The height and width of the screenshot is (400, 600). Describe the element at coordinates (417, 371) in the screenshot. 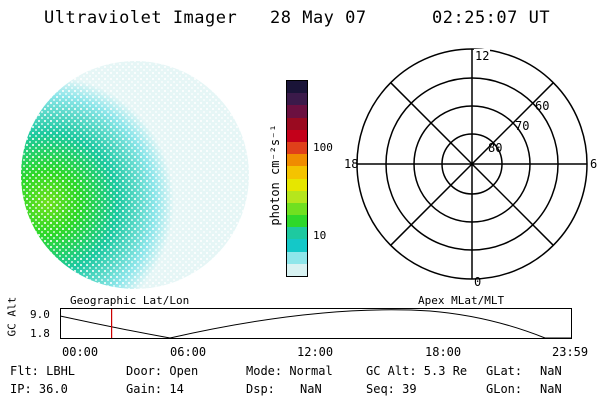

I see `info-gcalt: GC Alt: 5.3 Re` at that location.